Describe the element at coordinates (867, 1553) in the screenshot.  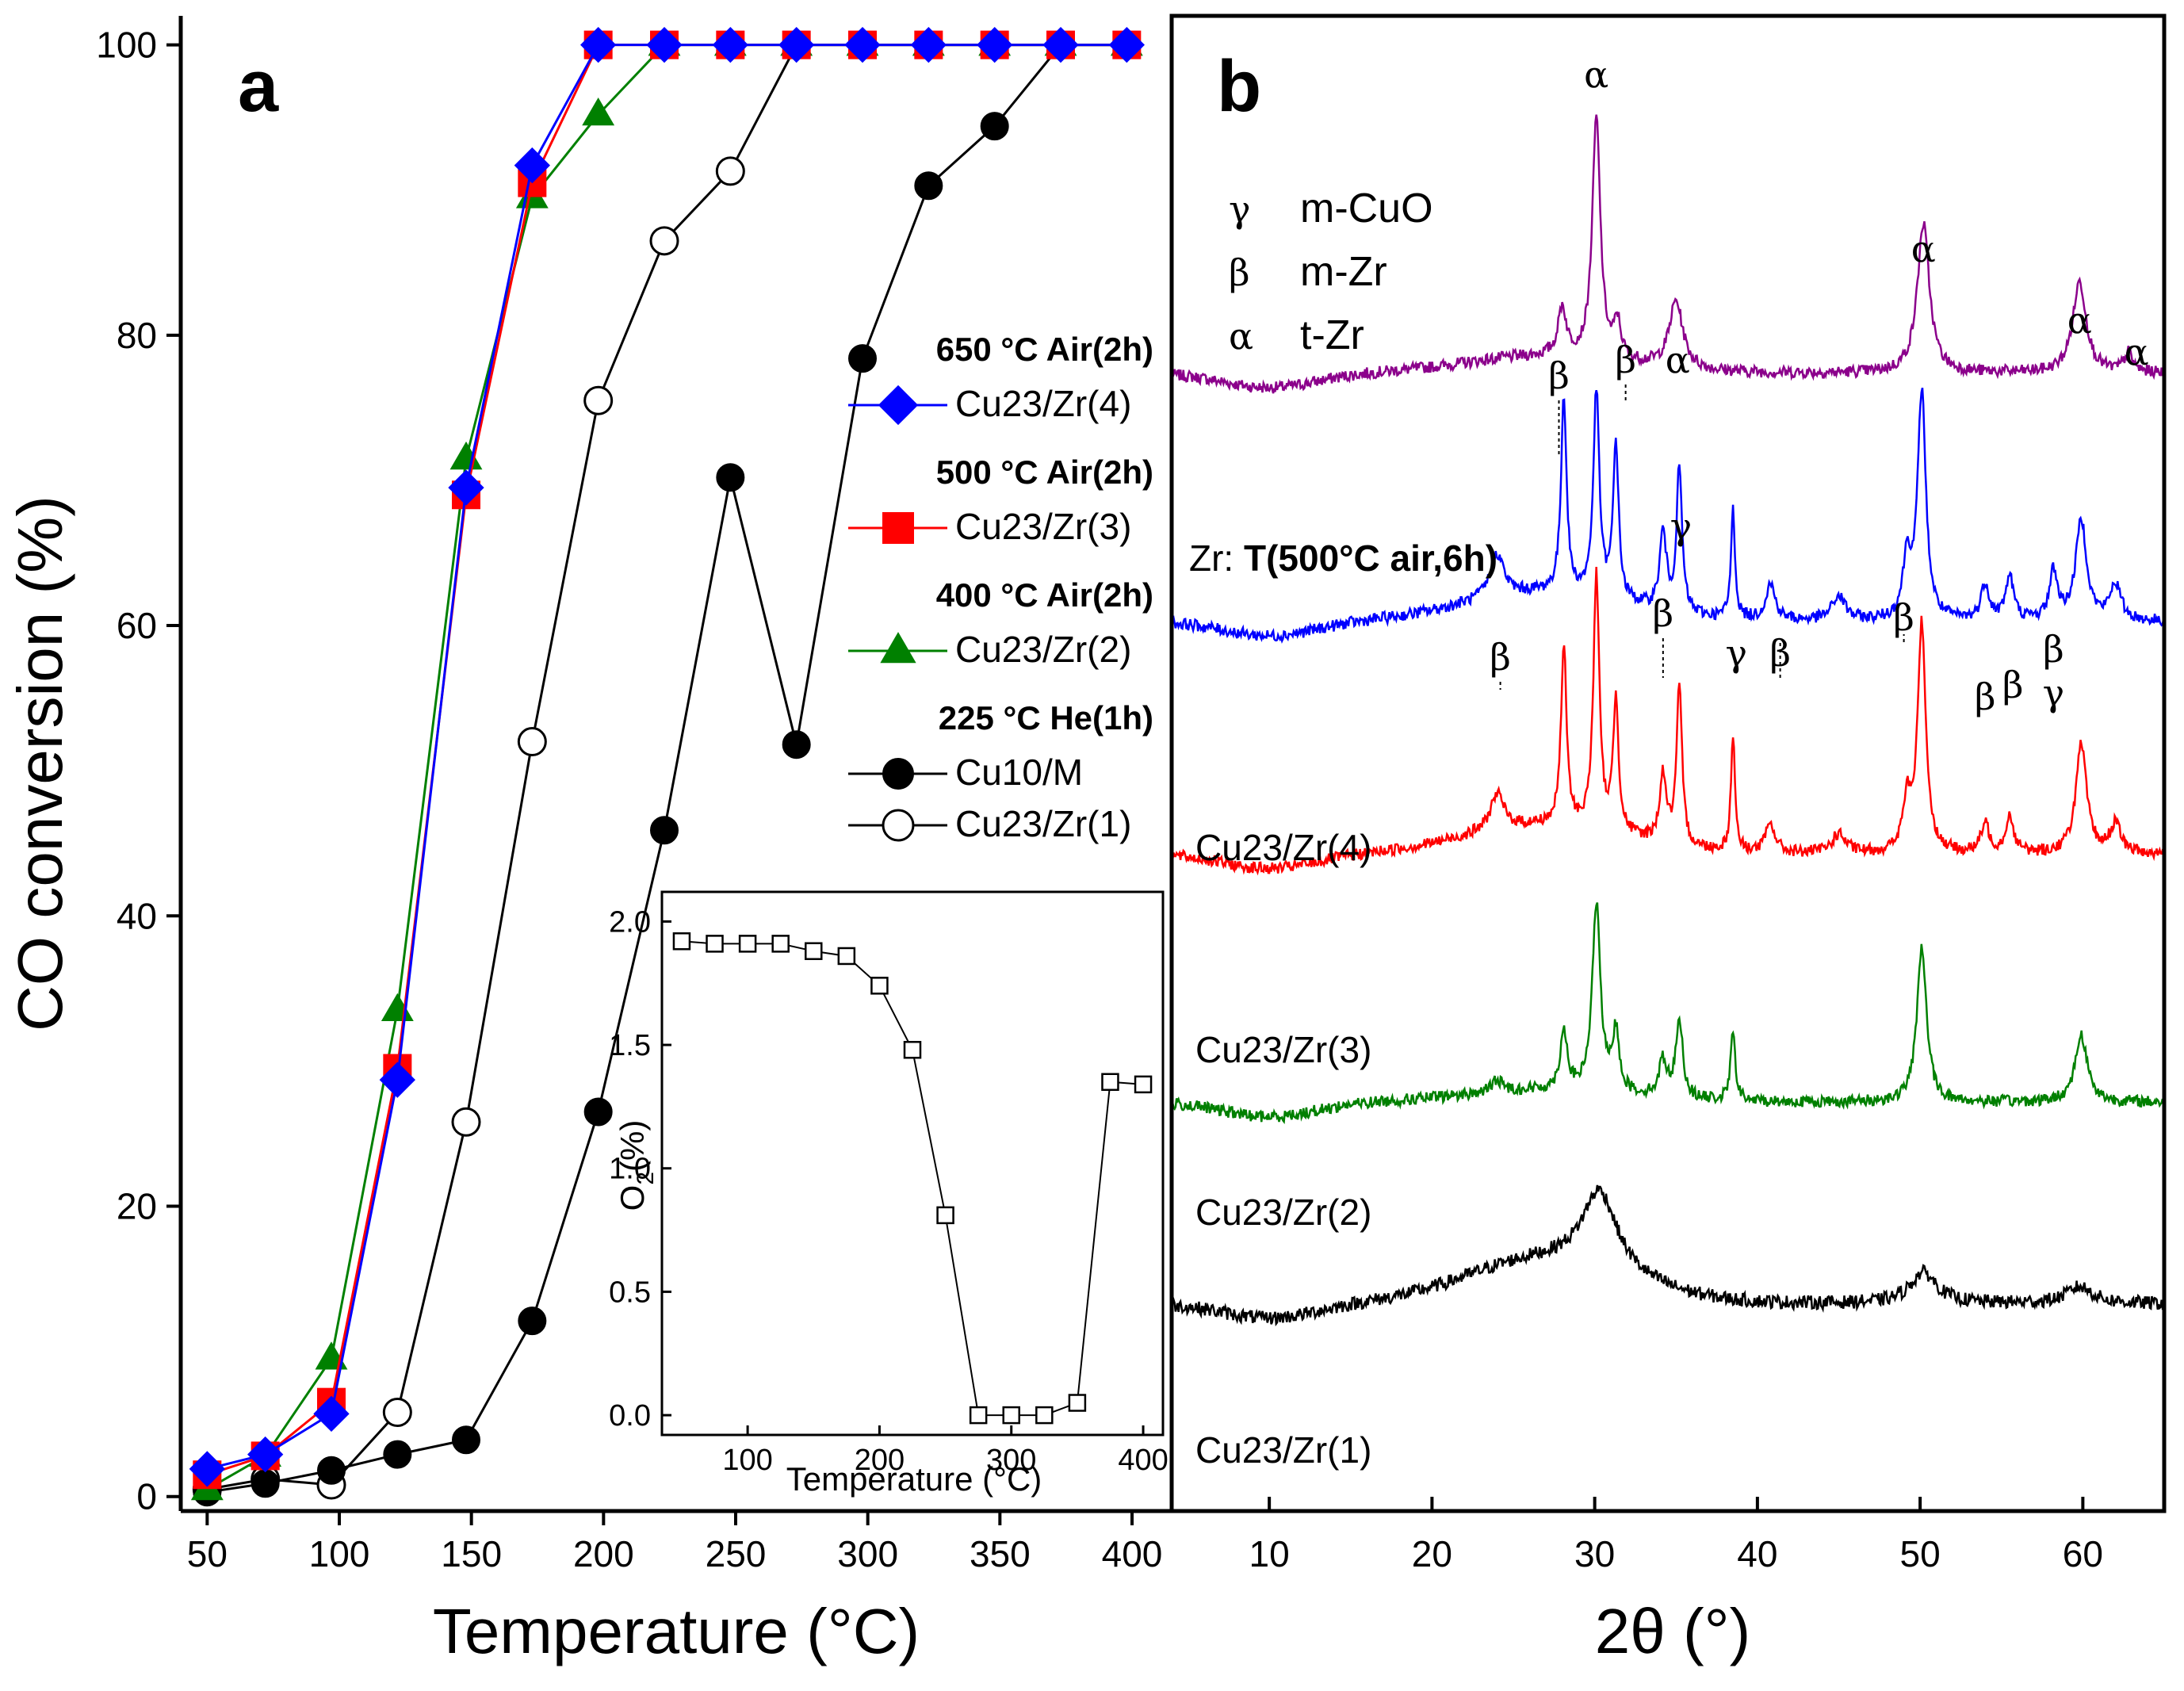
I see `panel-a-x-tick-label: 300` at that location.